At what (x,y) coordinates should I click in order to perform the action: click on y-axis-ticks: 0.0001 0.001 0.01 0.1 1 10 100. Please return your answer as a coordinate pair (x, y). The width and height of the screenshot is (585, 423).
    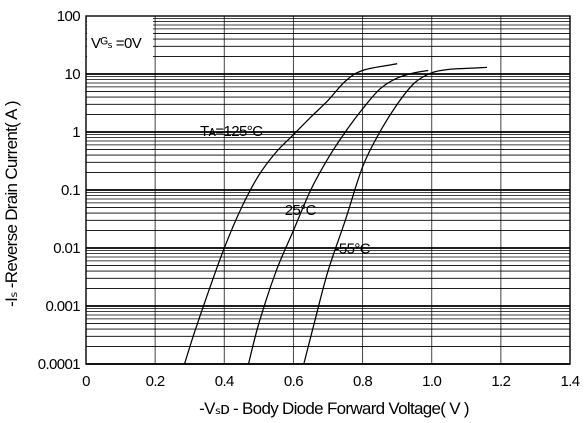
    Looking at the image, I should click on (59, 190).